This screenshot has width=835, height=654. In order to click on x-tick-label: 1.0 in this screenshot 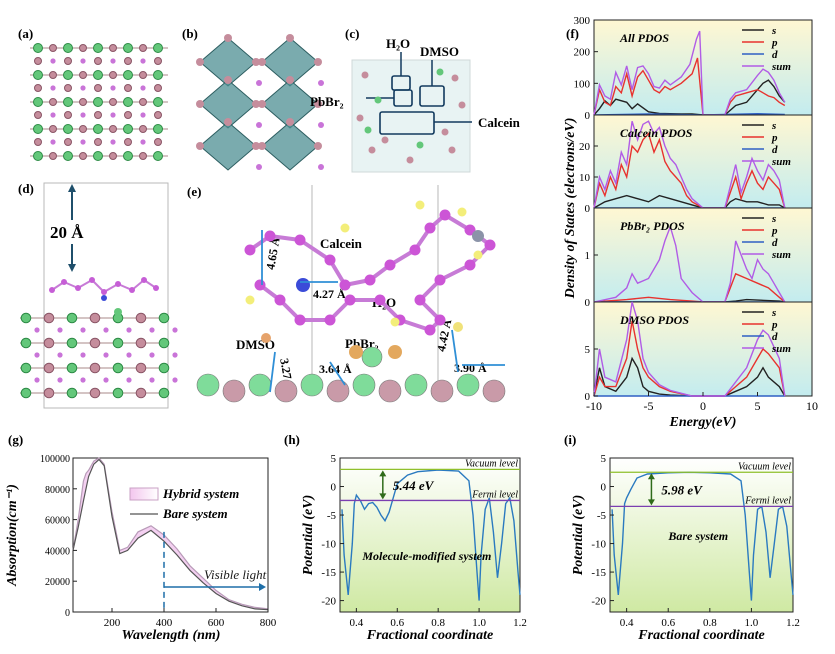, I will do `click(752, 623)`.